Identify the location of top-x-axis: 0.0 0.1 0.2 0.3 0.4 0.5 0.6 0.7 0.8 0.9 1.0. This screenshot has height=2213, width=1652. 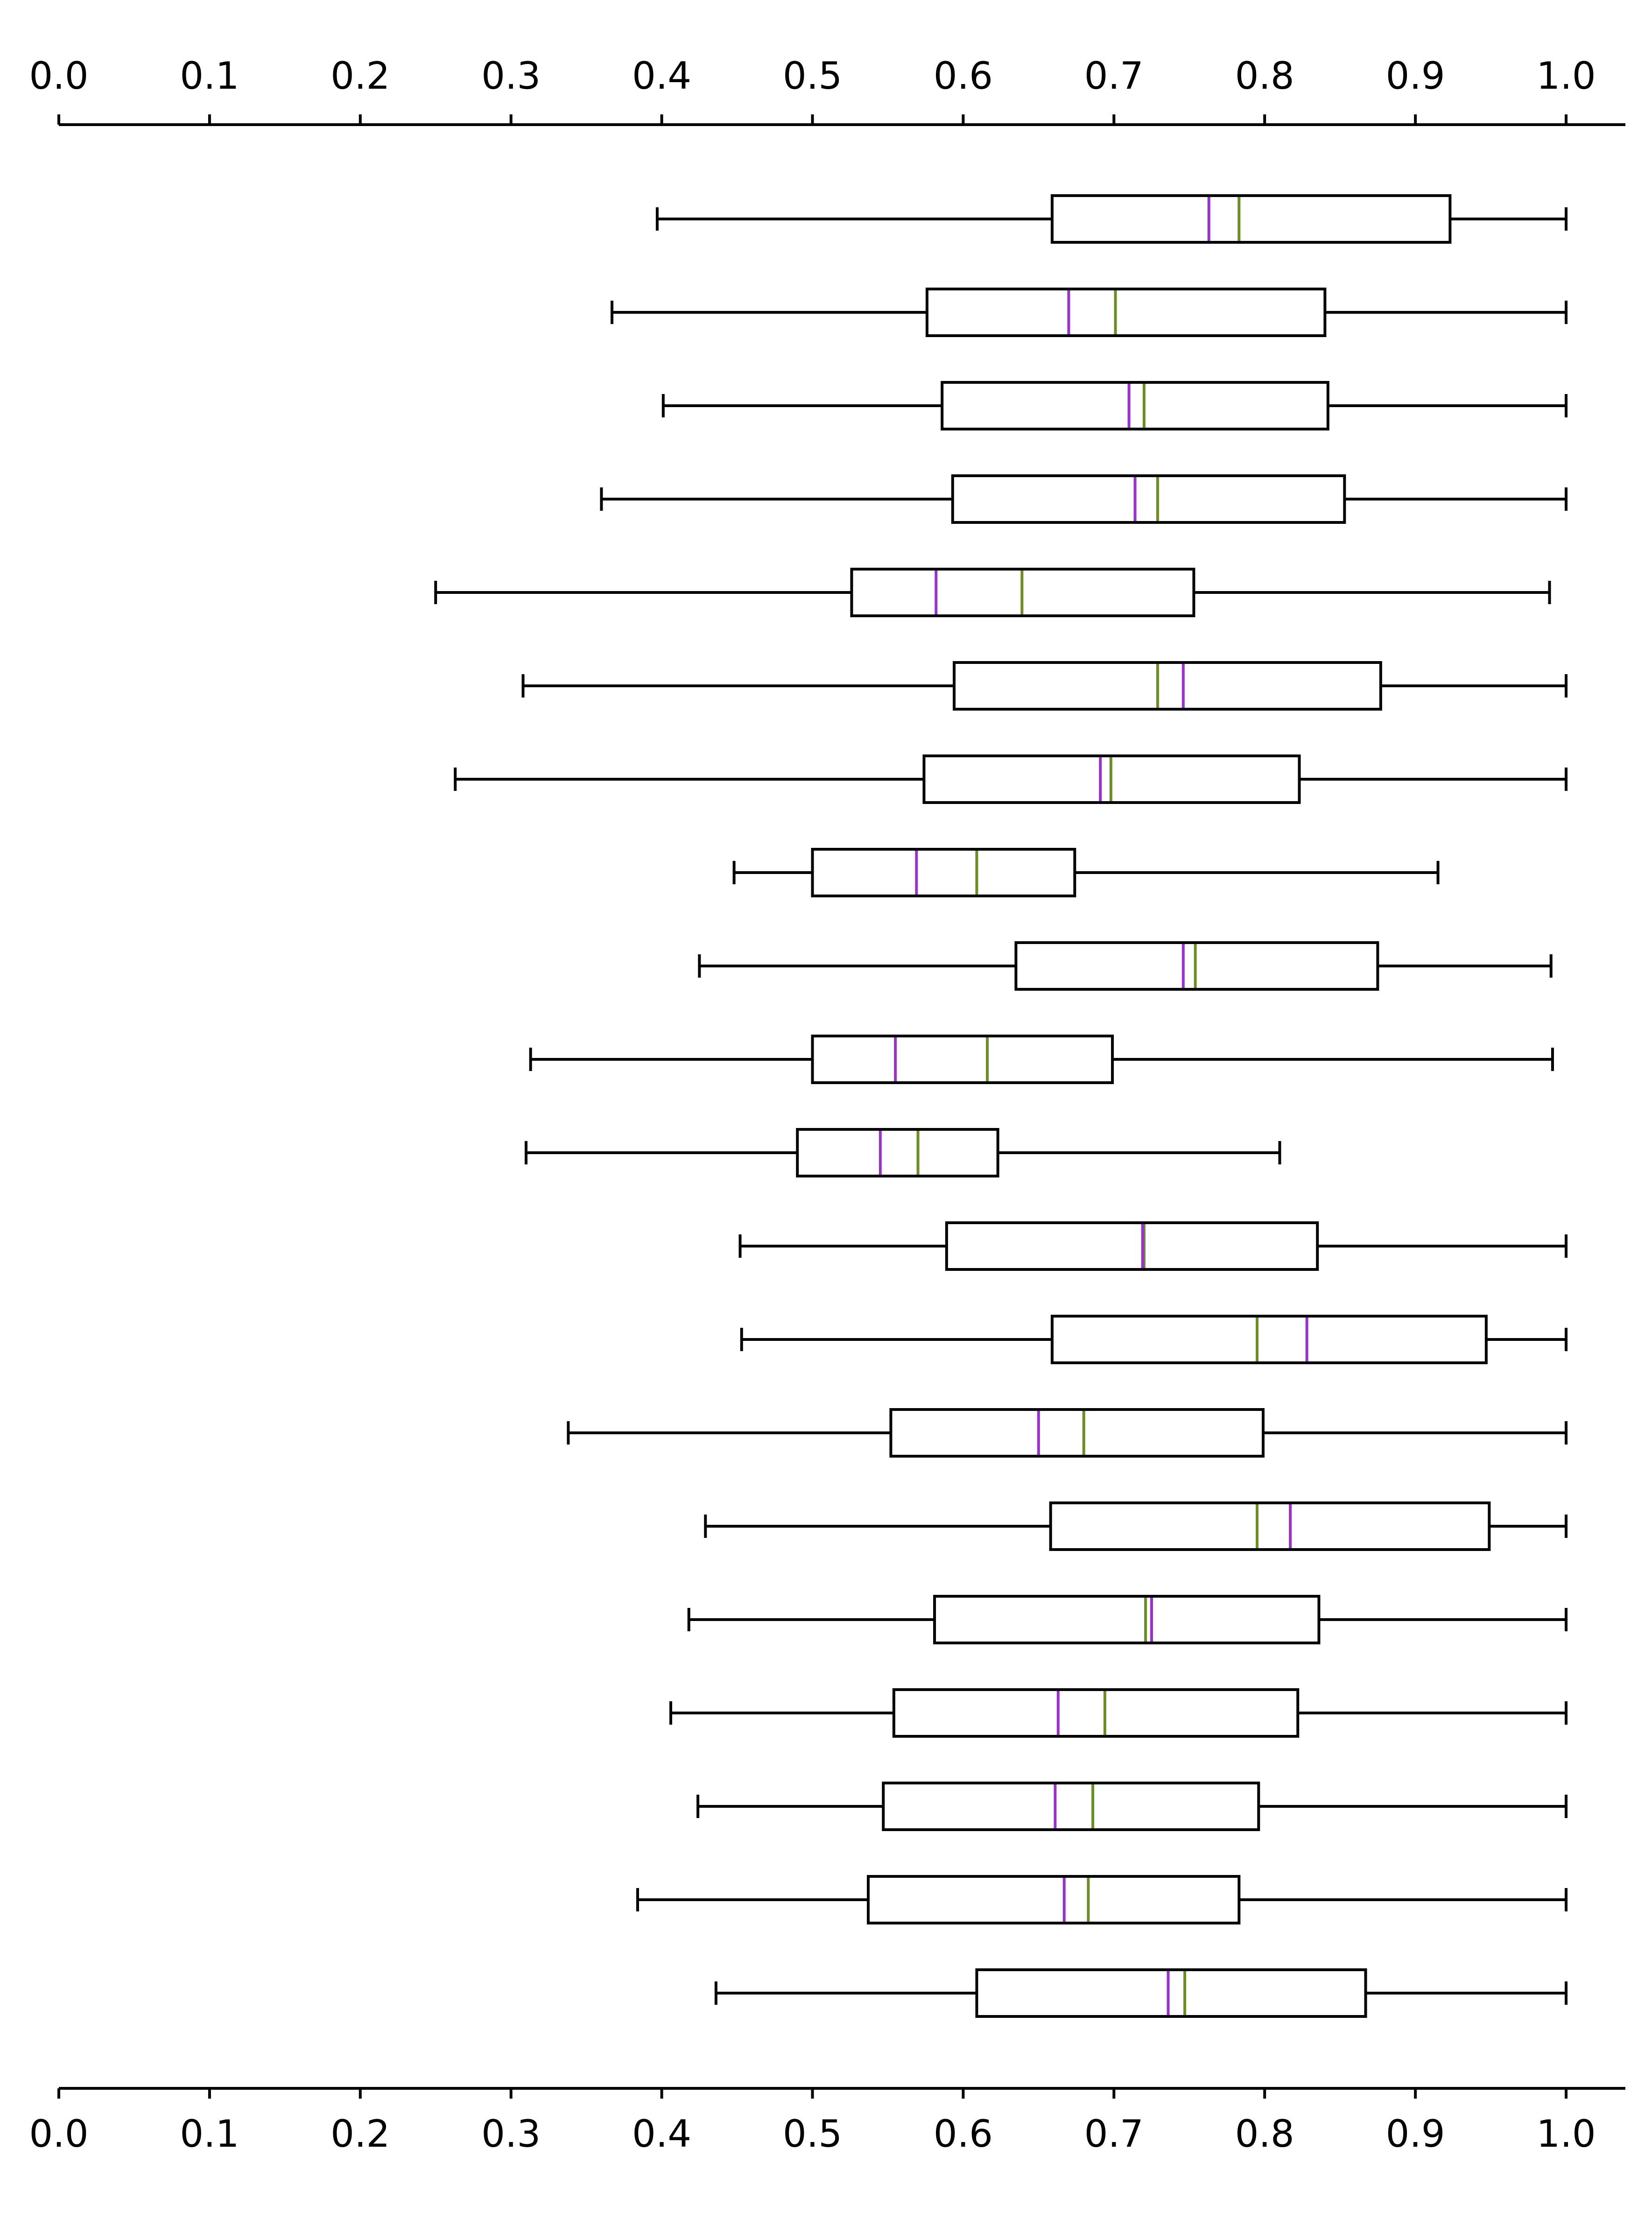
(827, 90).